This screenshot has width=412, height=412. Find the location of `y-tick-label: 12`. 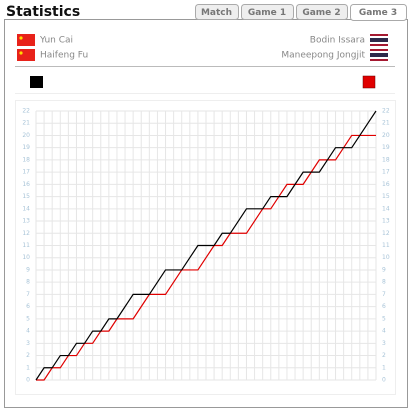

y-tick-label: 12 is located at coordinates (26, 233).